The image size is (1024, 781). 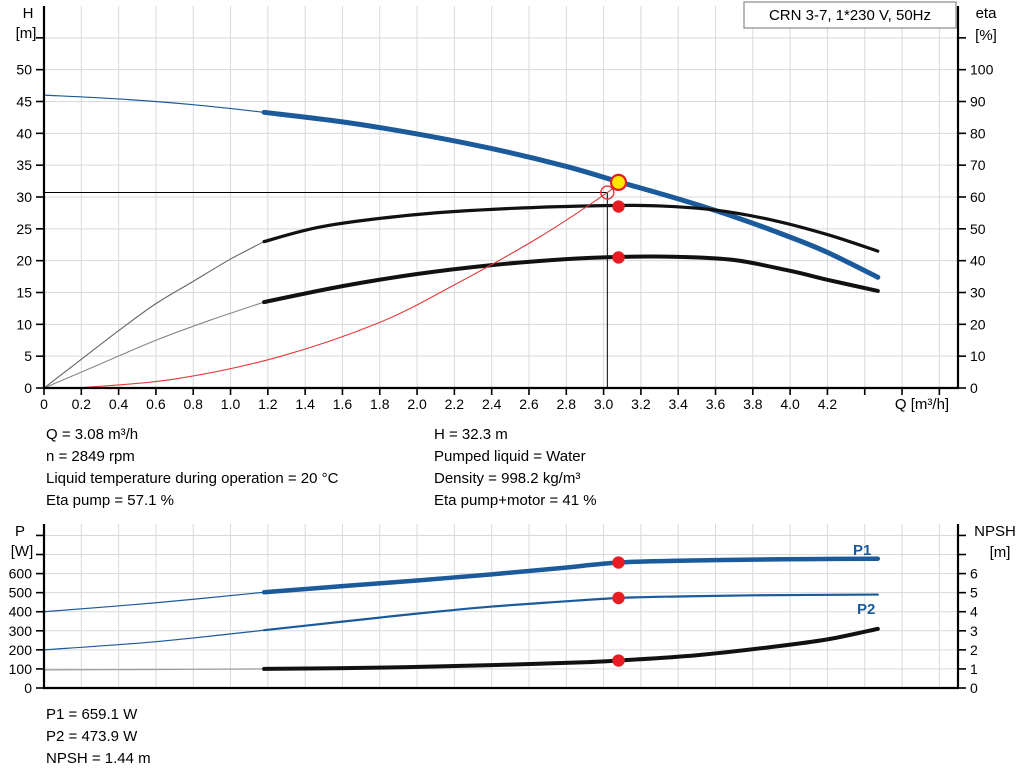 What do you see at coordinates (974, 650) in the screenshot?
I see `tick-label-right: 2` at bounding box center [974, 650].